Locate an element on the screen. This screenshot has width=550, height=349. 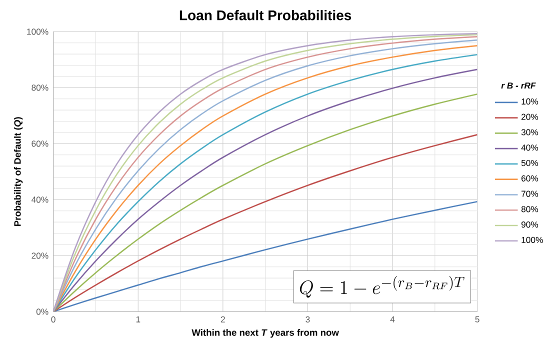
x-tick-label: 3 is located at coordinates (308, 319).